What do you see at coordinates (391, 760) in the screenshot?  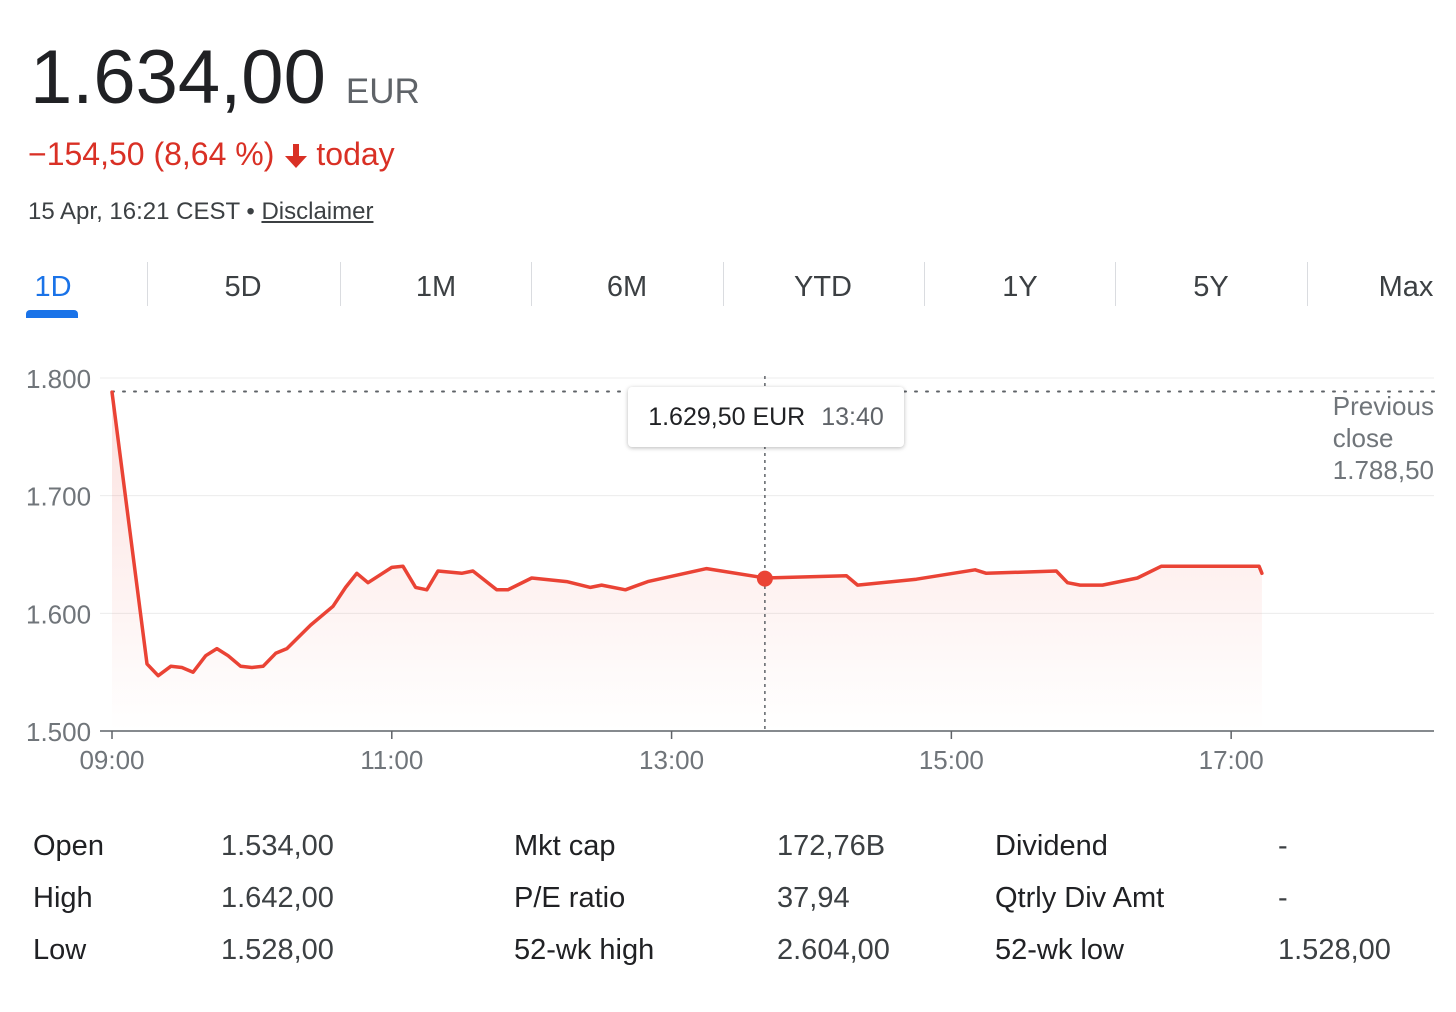 I see `x-tick-label: 11:00` at bounding box center [391, 760].